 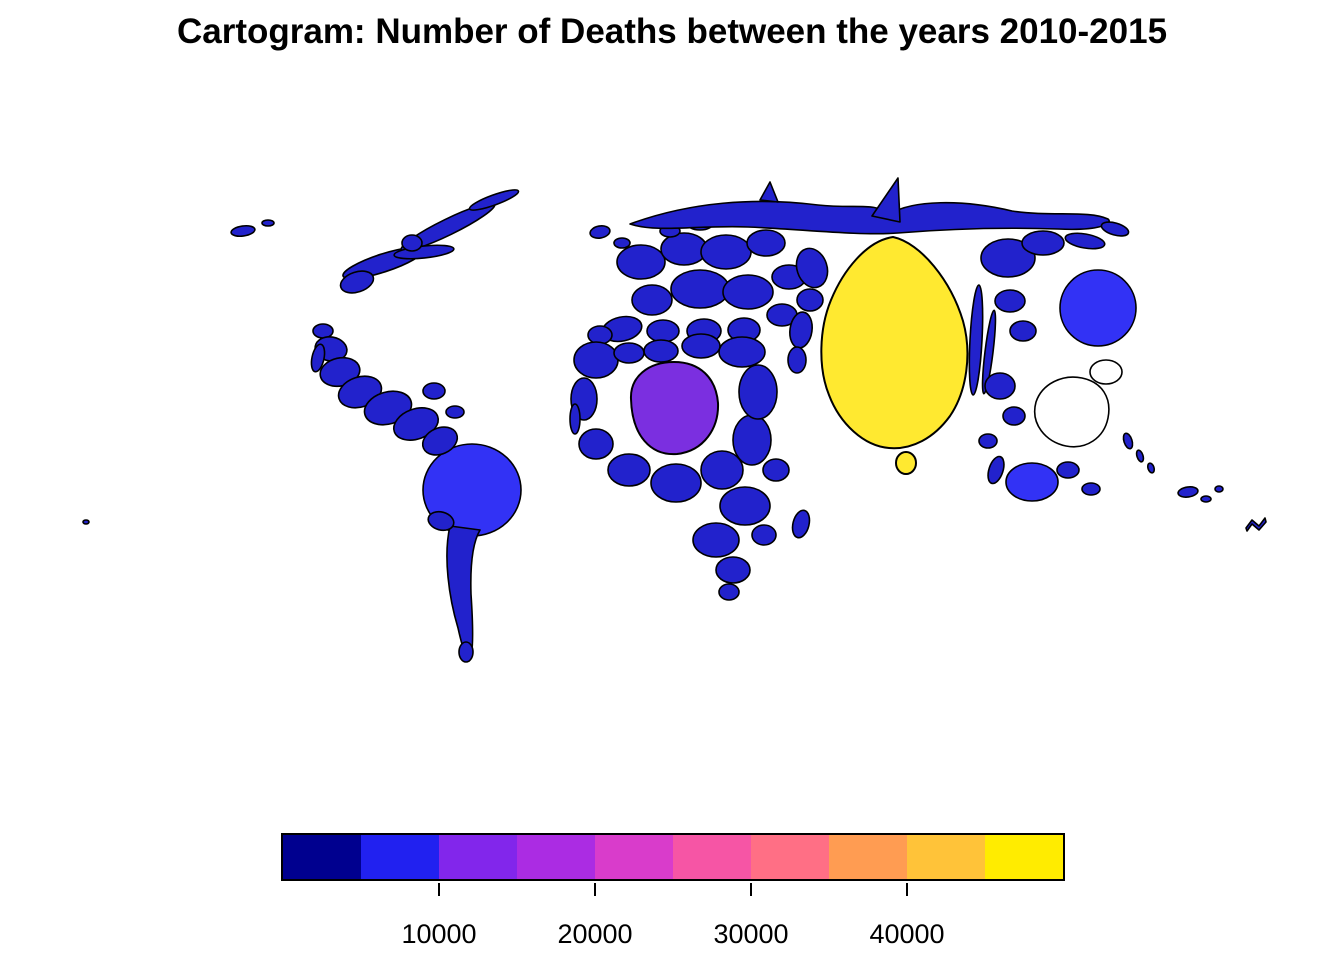 I want to click on purple-region, so click(x=674, y=408).